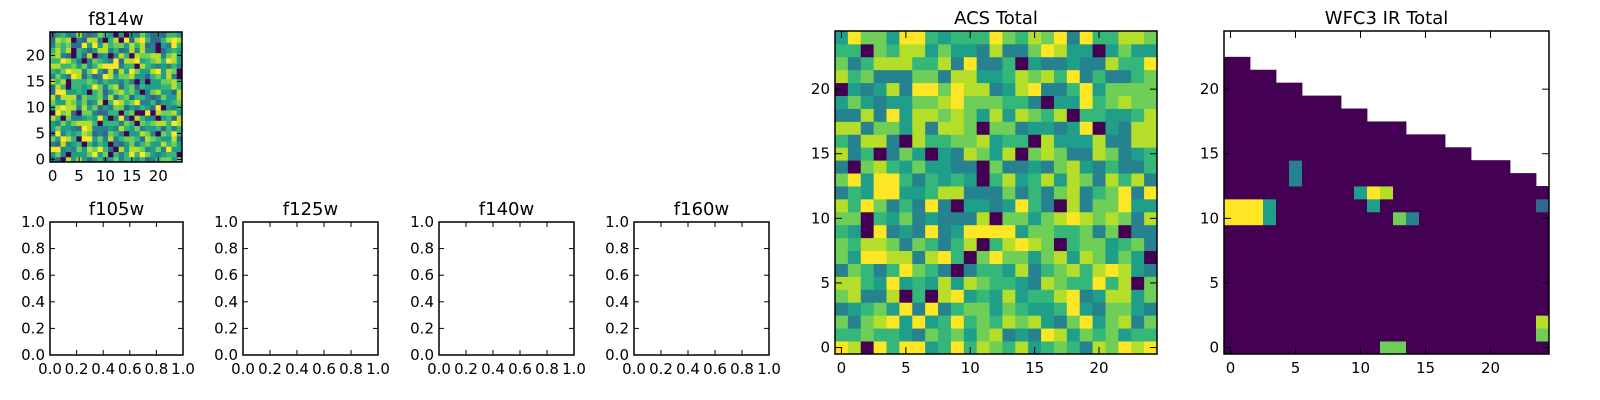  What do you see at coordinates (351, 369) in the screenshot?
I see `x-tick-label: 0.8` at bounding box center [351, 369].